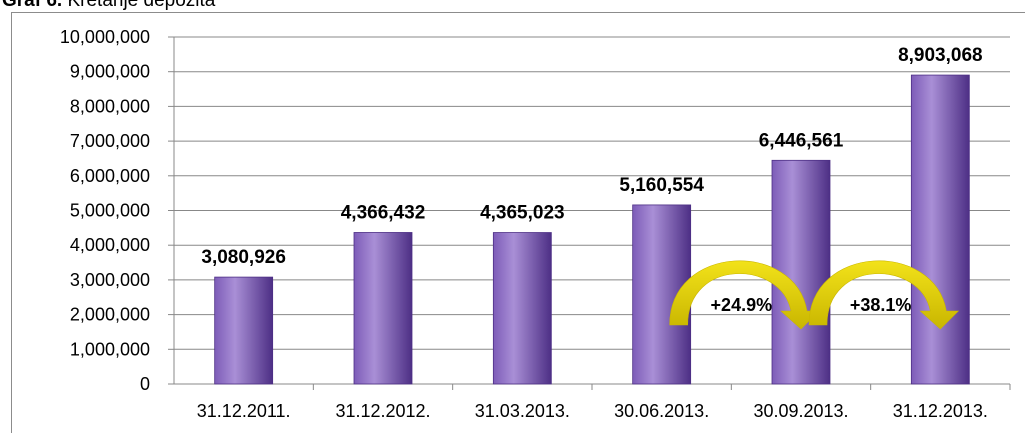  I want to click on data-label: 5,160,554, so click(661, 185).